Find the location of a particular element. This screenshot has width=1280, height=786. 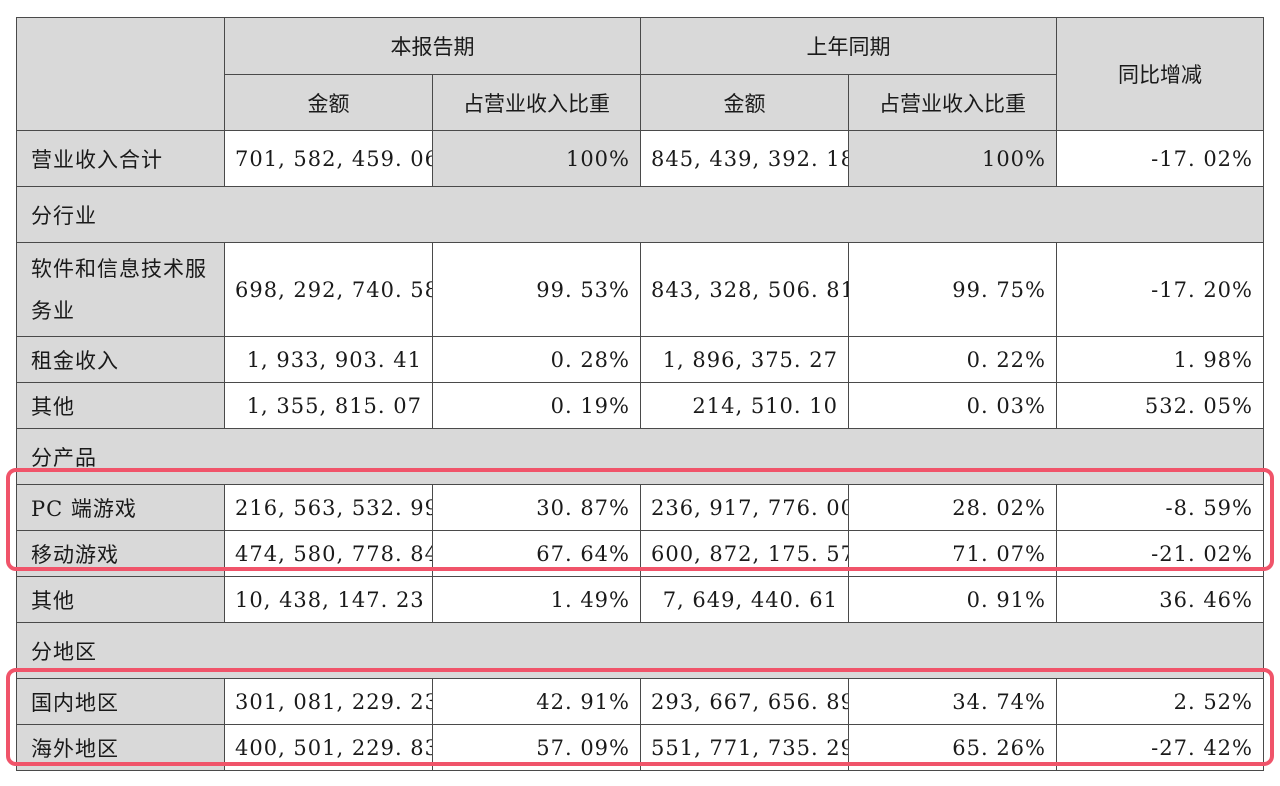

current-amount-cell: 474, 580, 778. 84 is located at coordinates (328, 553).